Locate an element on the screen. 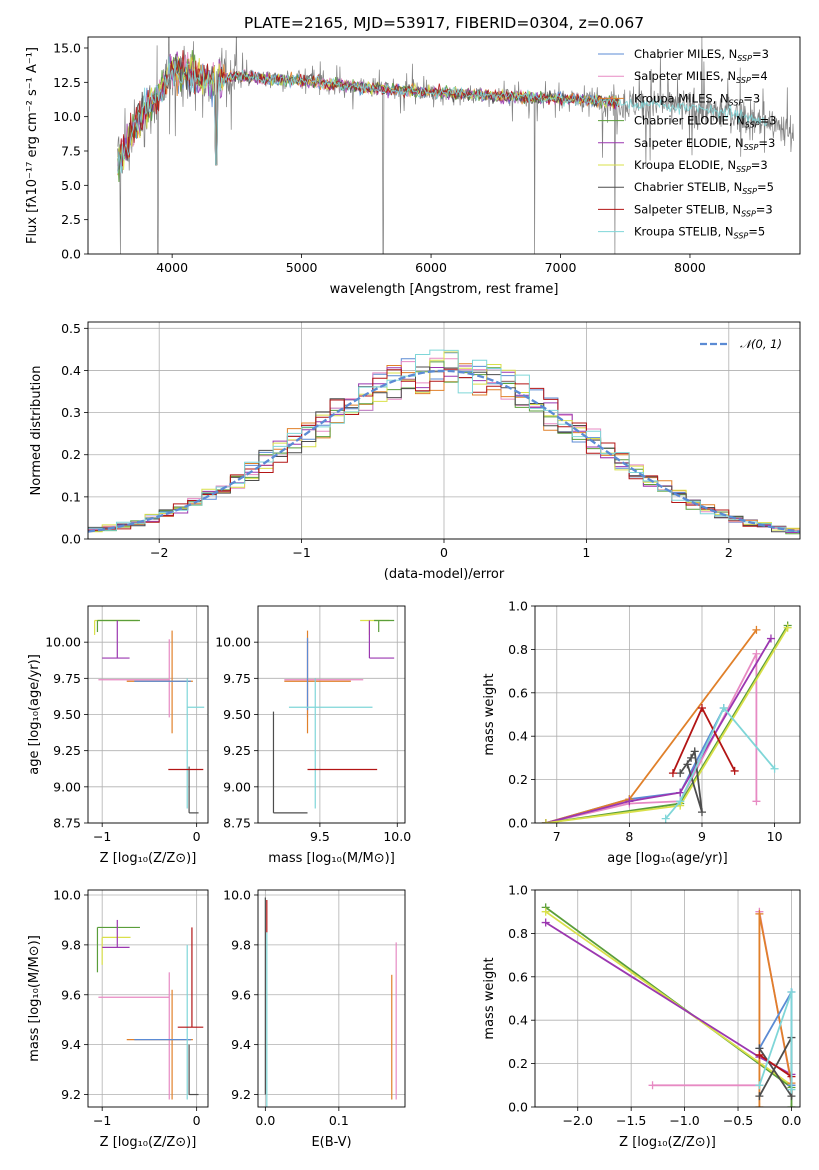  weight_vs_Z-frame is located at coordinates (667, 998).